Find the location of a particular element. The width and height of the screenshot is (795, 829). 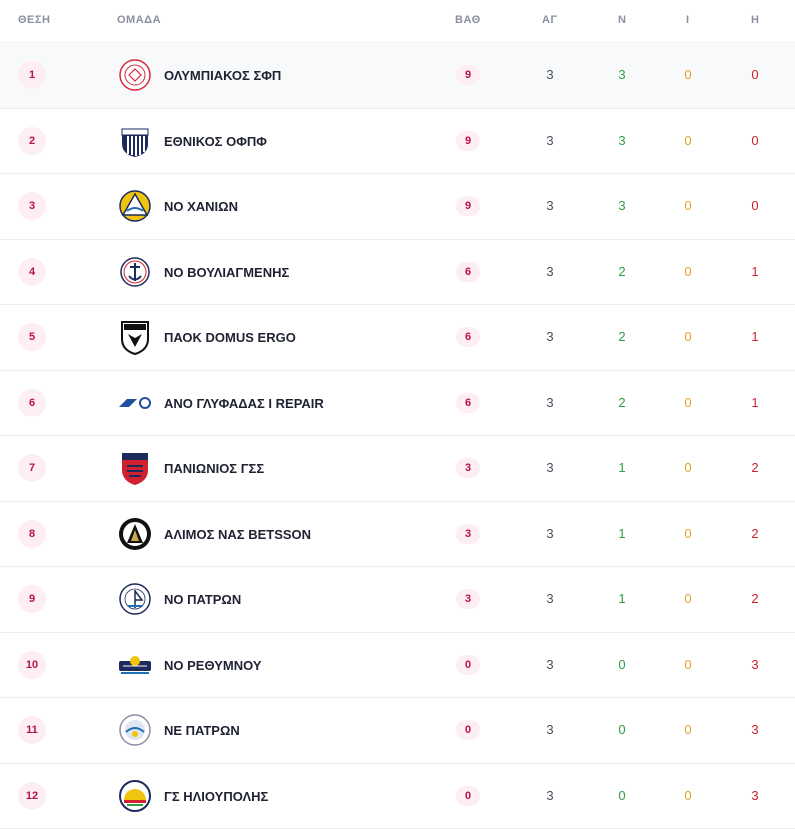

team-name: ΝΟ ΠΑΤΡΩΝ is located at coordinates (202, 599).